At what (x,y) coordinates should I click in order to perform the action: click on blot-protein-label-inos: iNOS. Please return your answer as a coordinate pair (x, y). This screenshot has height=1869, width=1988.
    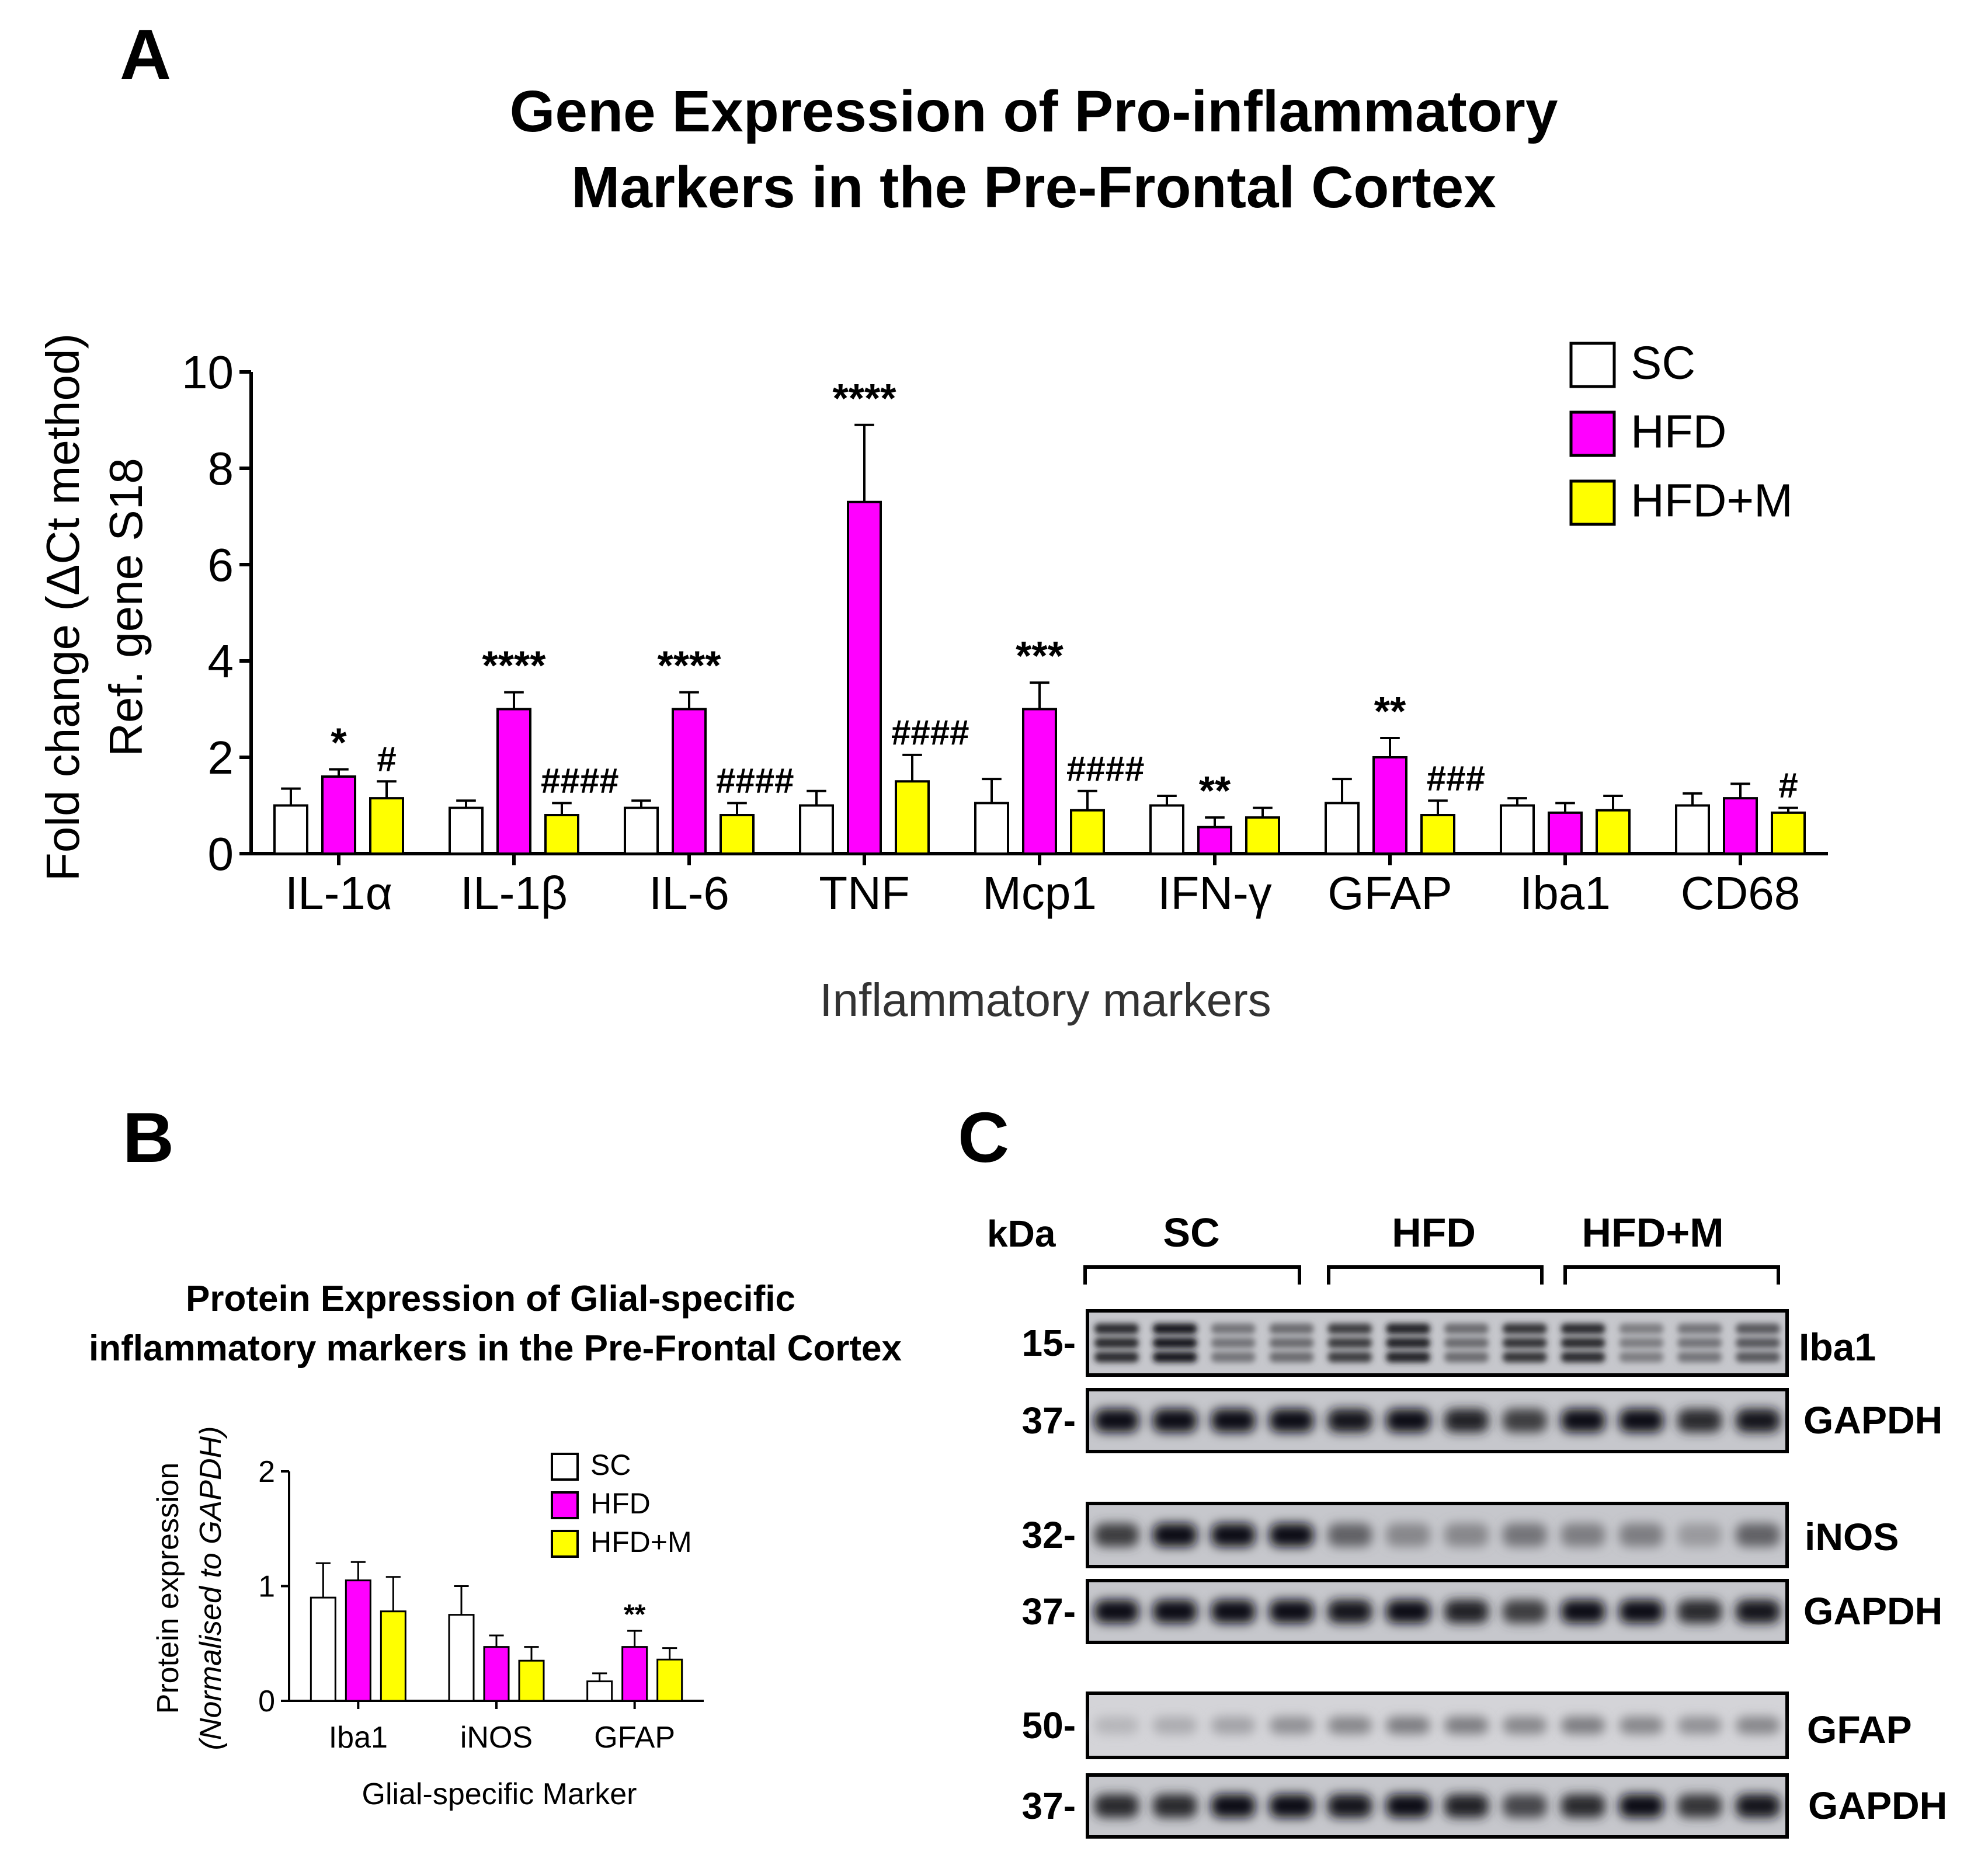
    Looking at the image, I should click on (1852, 1536).